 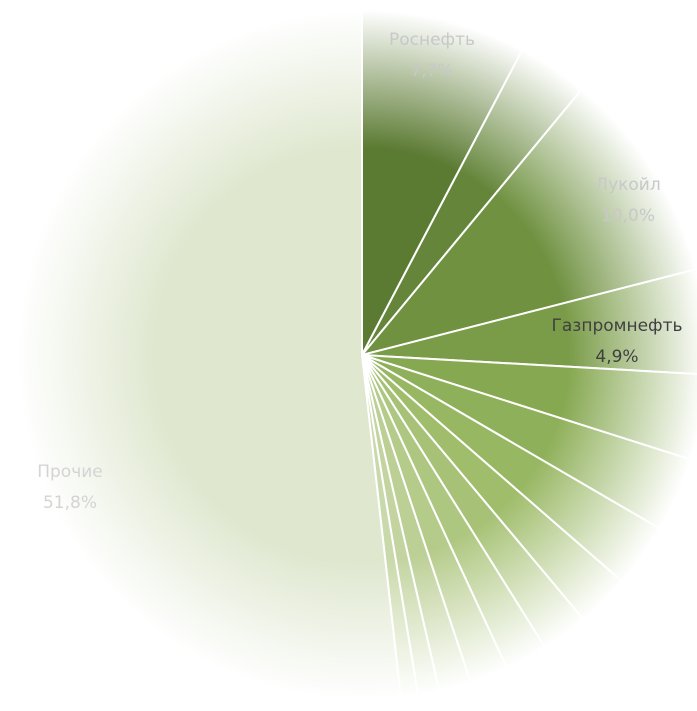 What do you see at coordinates (432, 40) in the screenshot?
I see `slice-label: Роснефть` at bounding box center [432, 40].